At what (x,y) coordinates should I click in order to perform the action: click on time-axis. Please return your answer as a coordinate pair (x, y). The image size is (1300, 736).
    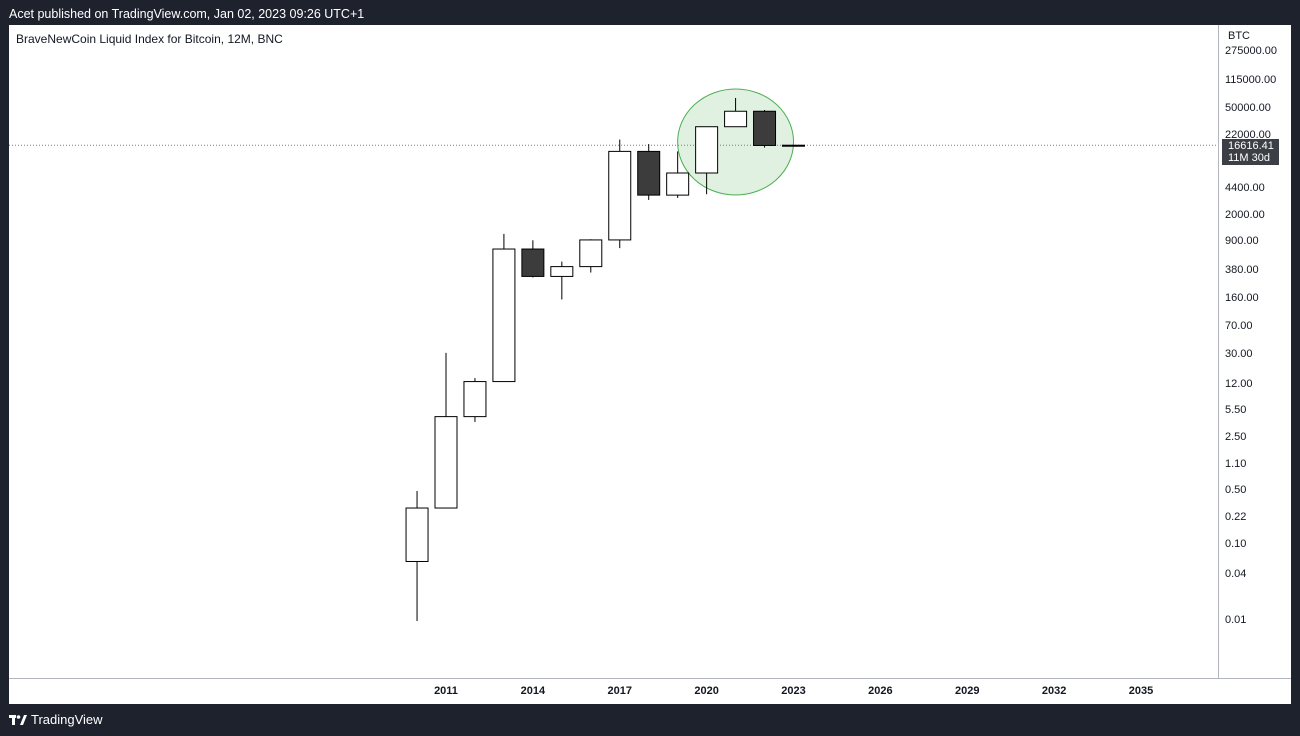
    Looking at the image, I should click on (650, 691).